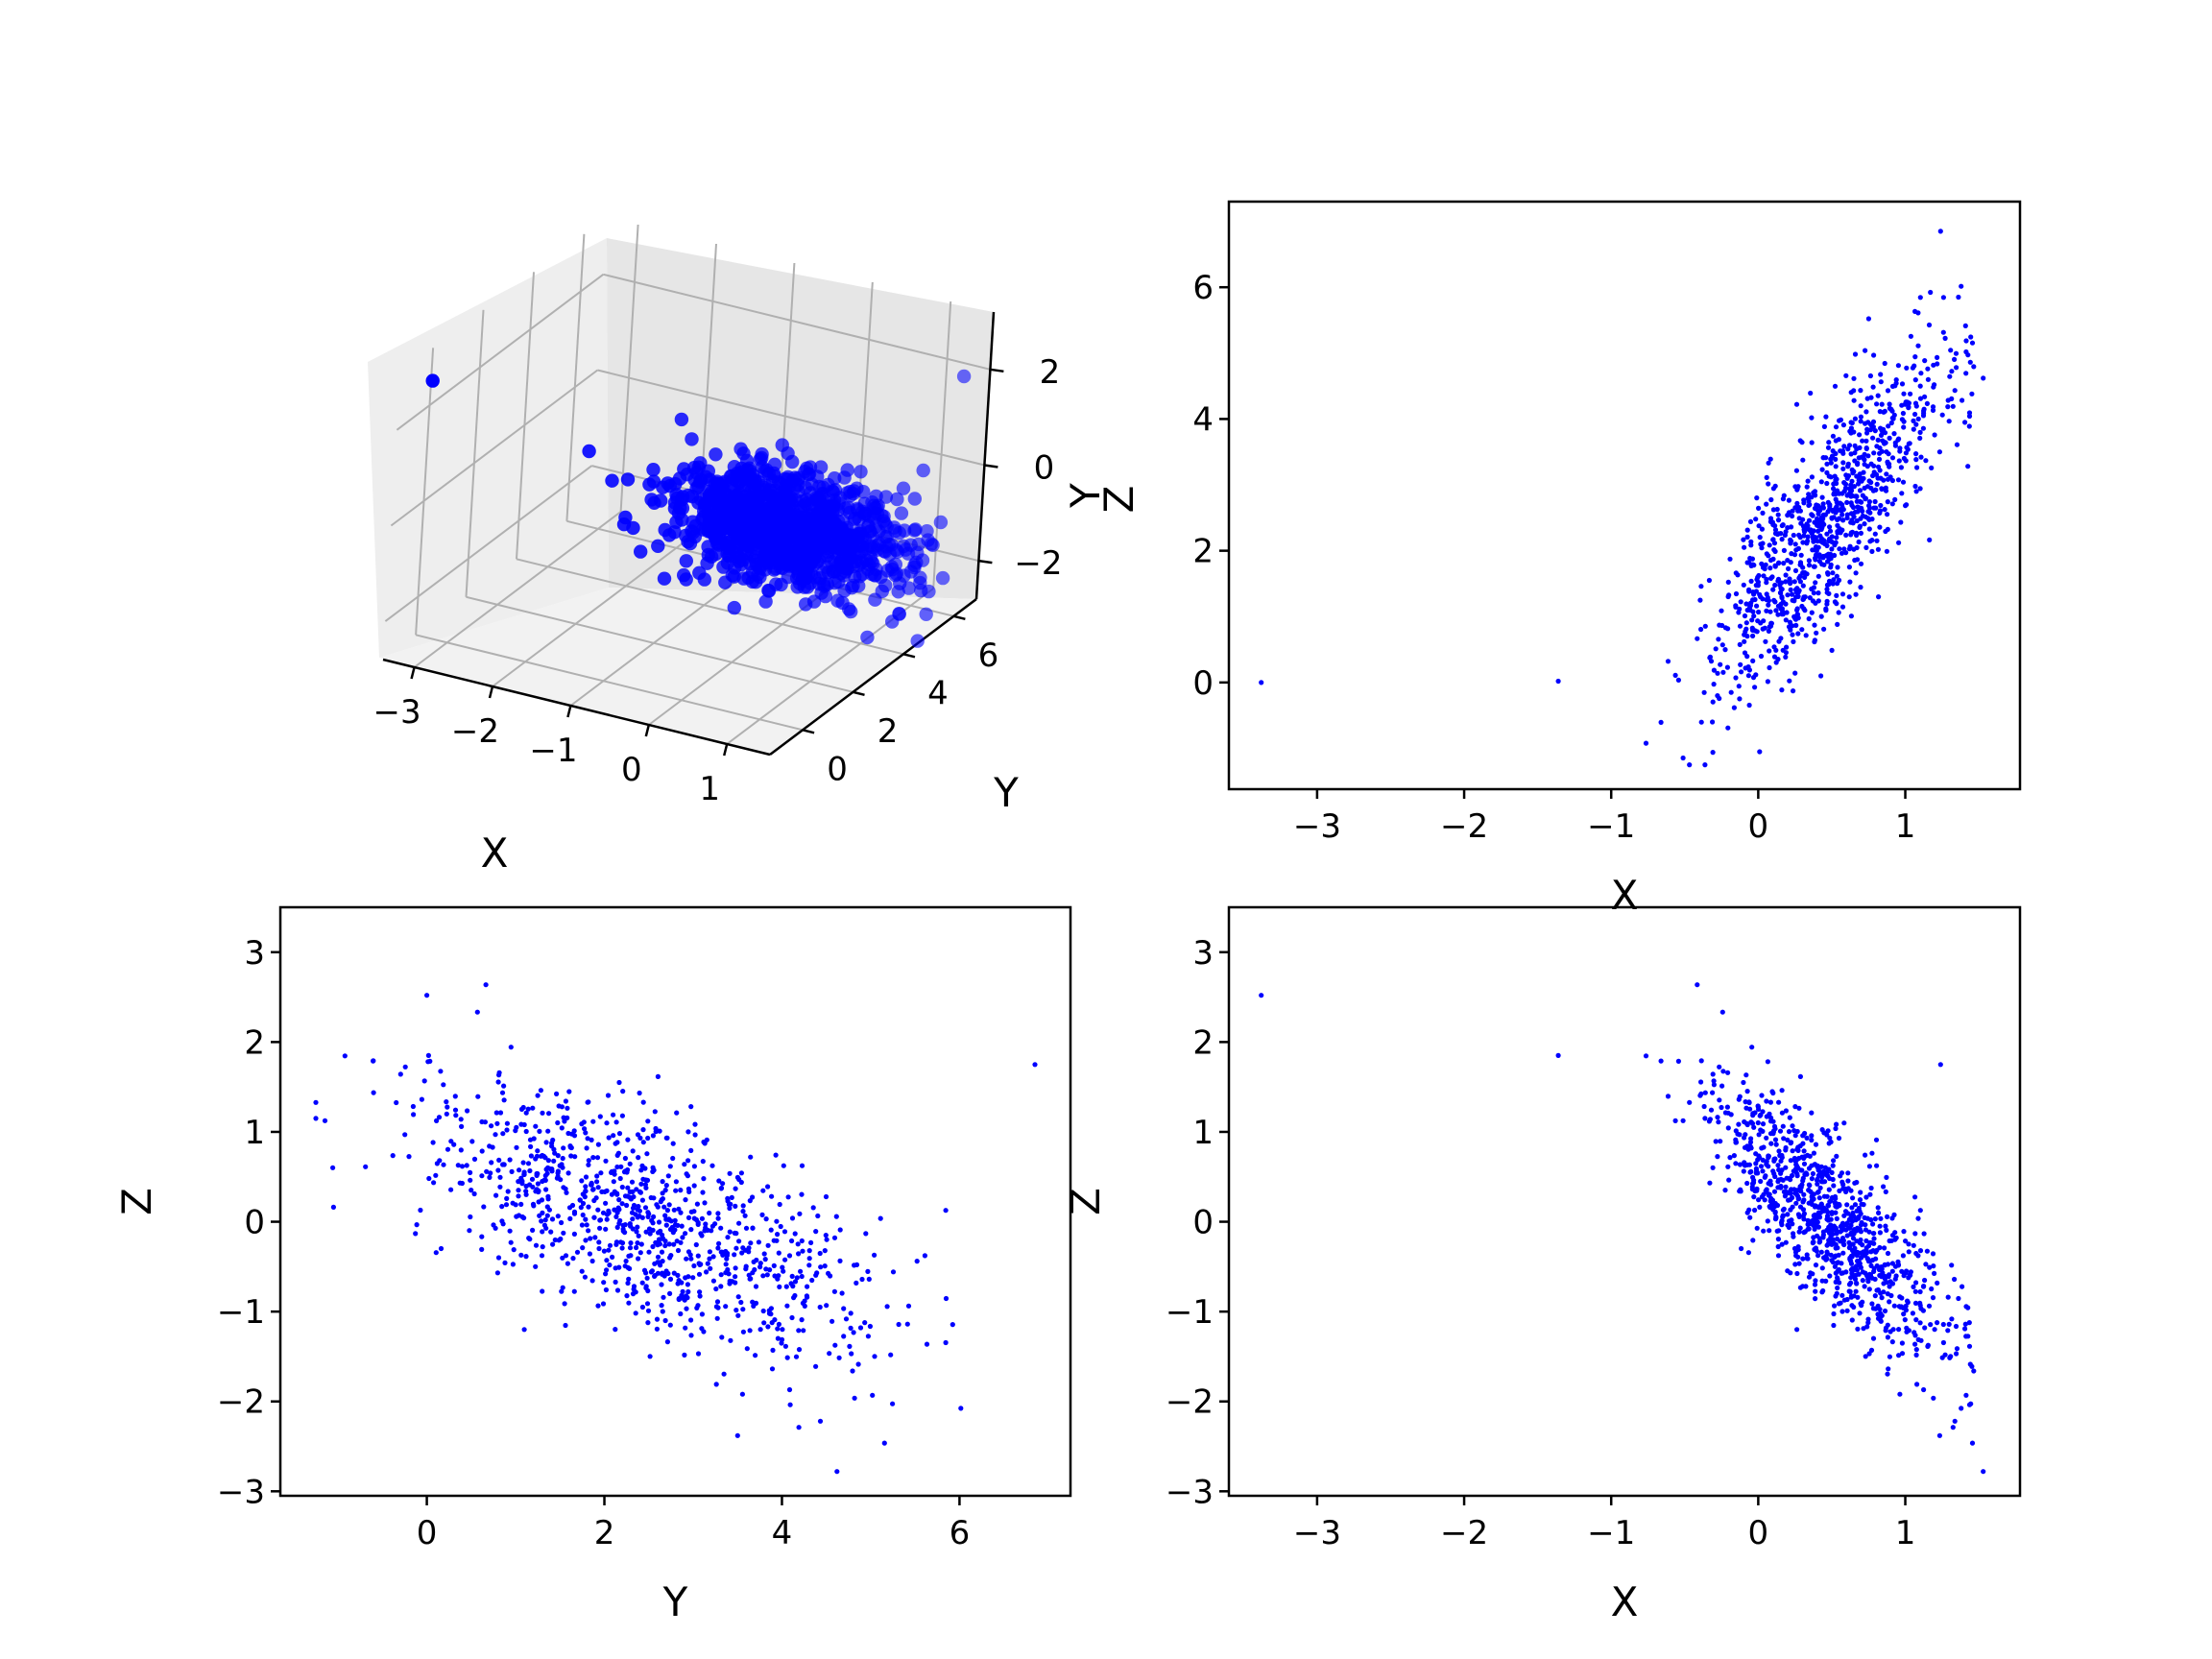  What do you see at coordinates (489, 543) in the screenshot?
I see `grid-line-3d` at bounding box center [489, 543].